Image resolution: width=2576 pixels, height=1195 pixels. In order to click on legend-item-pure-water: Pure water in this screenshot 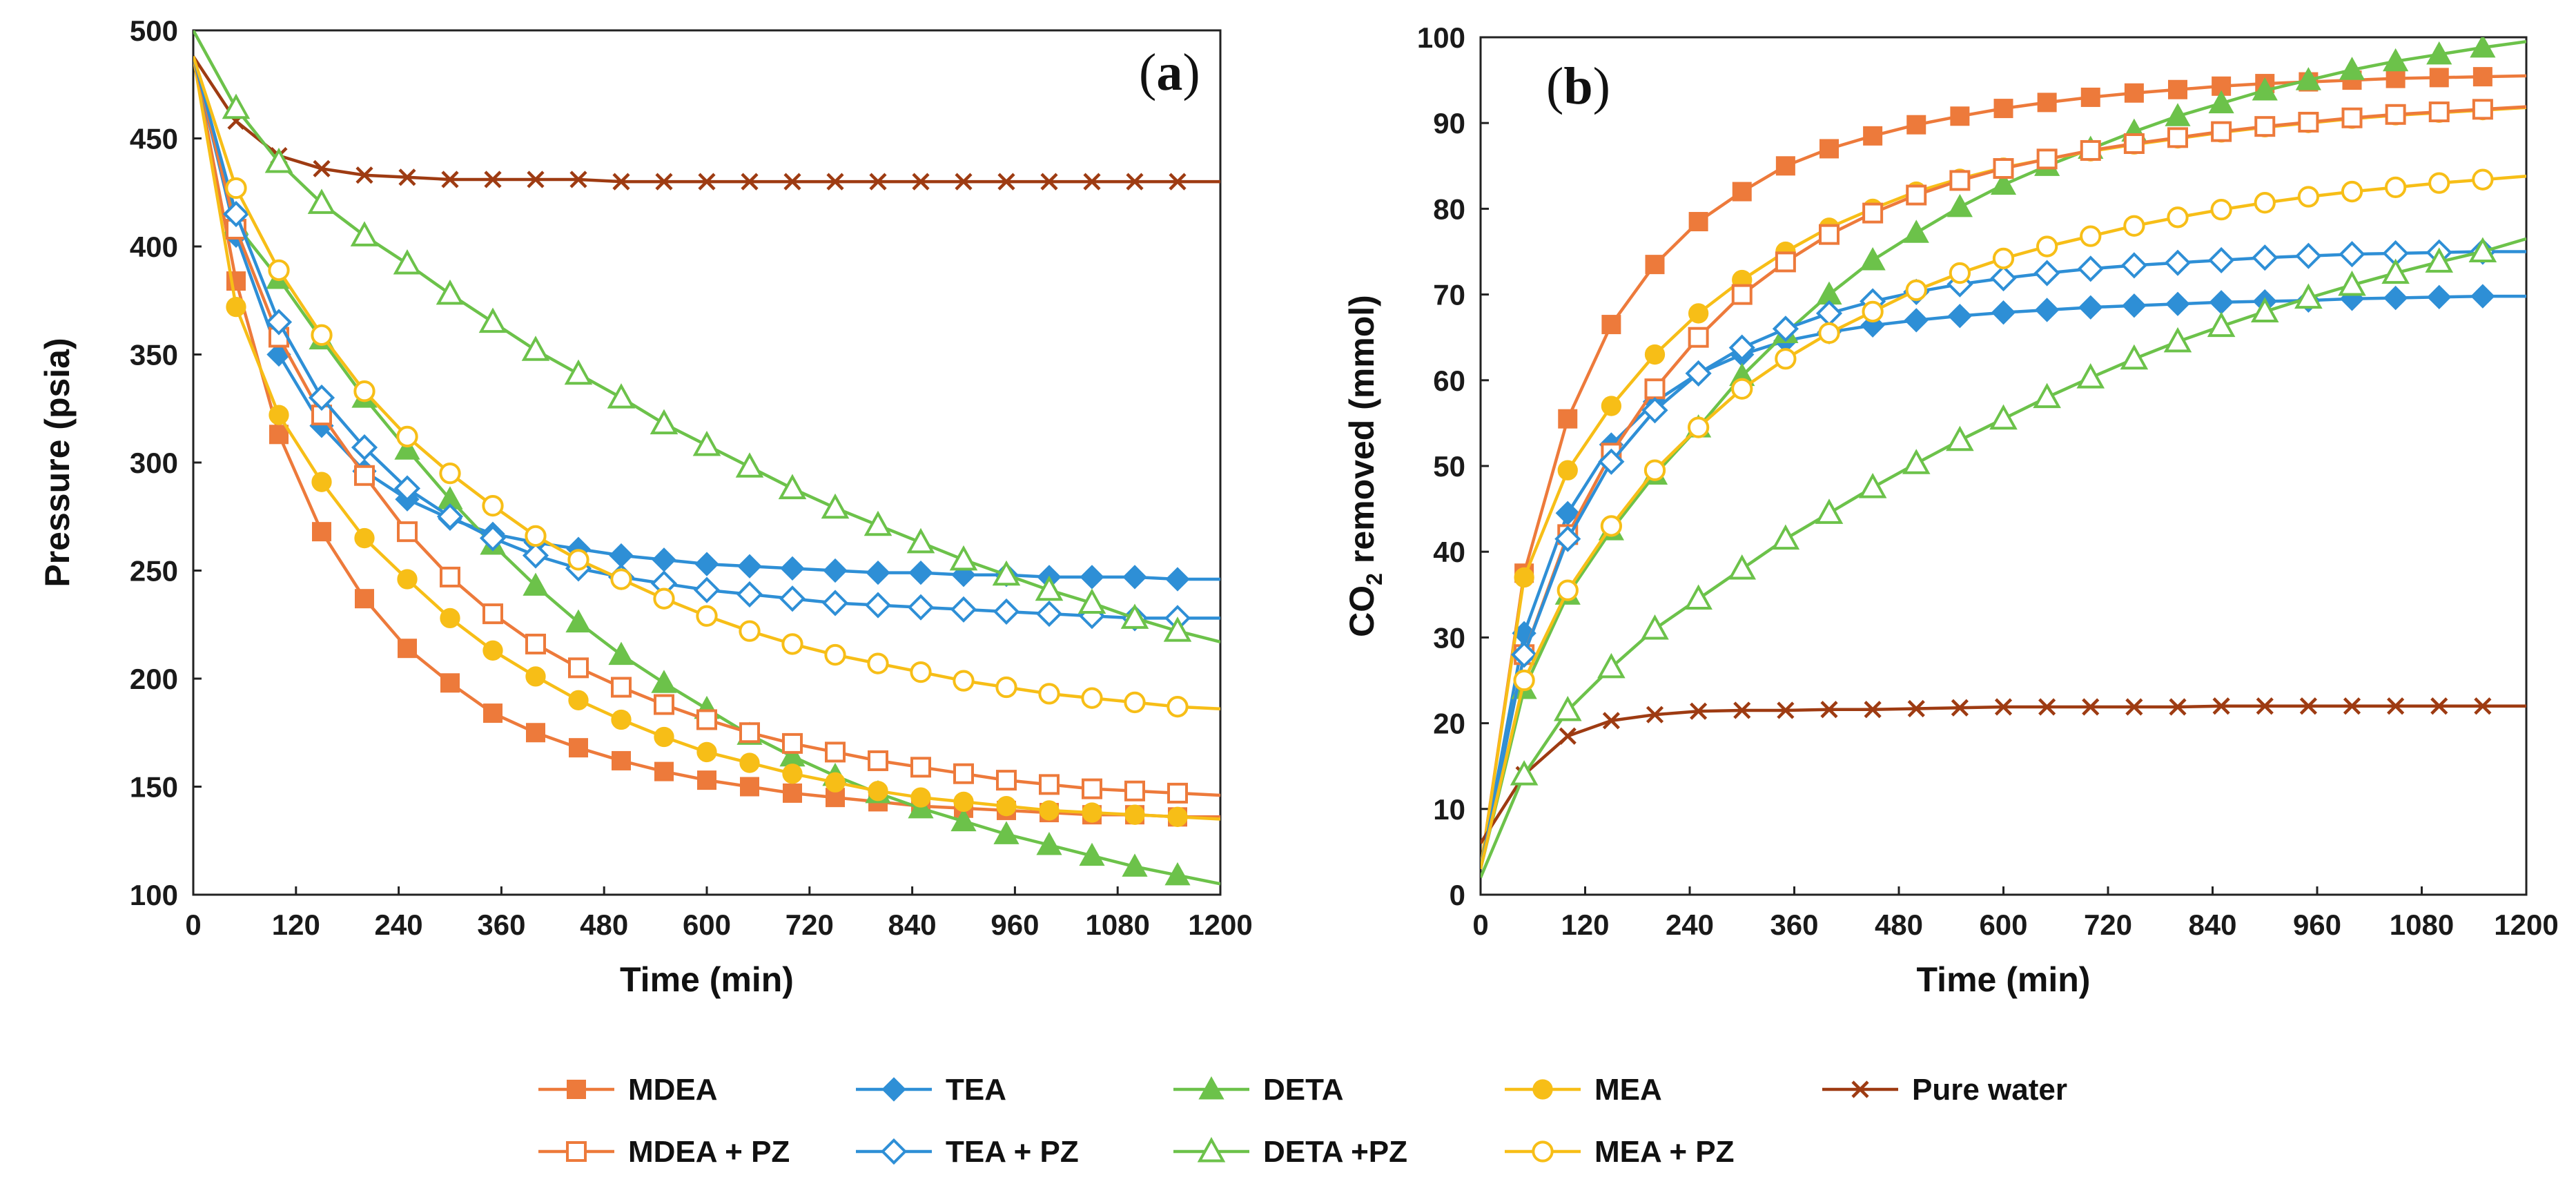, I will do `click(1944, 1090)`.